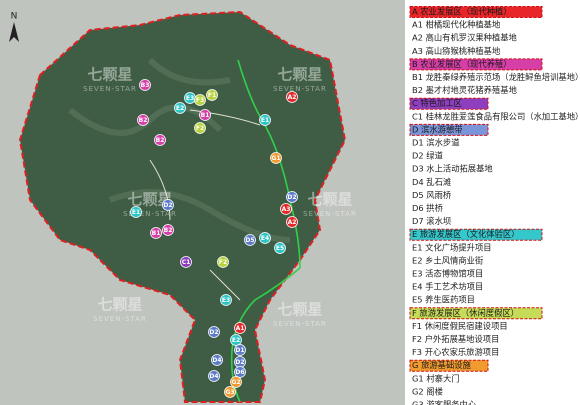  What do you see at coordinates (465, 313) in the screenshot?
I see `legend-header: F 旅游发展区（休闲度假区）` at bounding box center [465, 313].